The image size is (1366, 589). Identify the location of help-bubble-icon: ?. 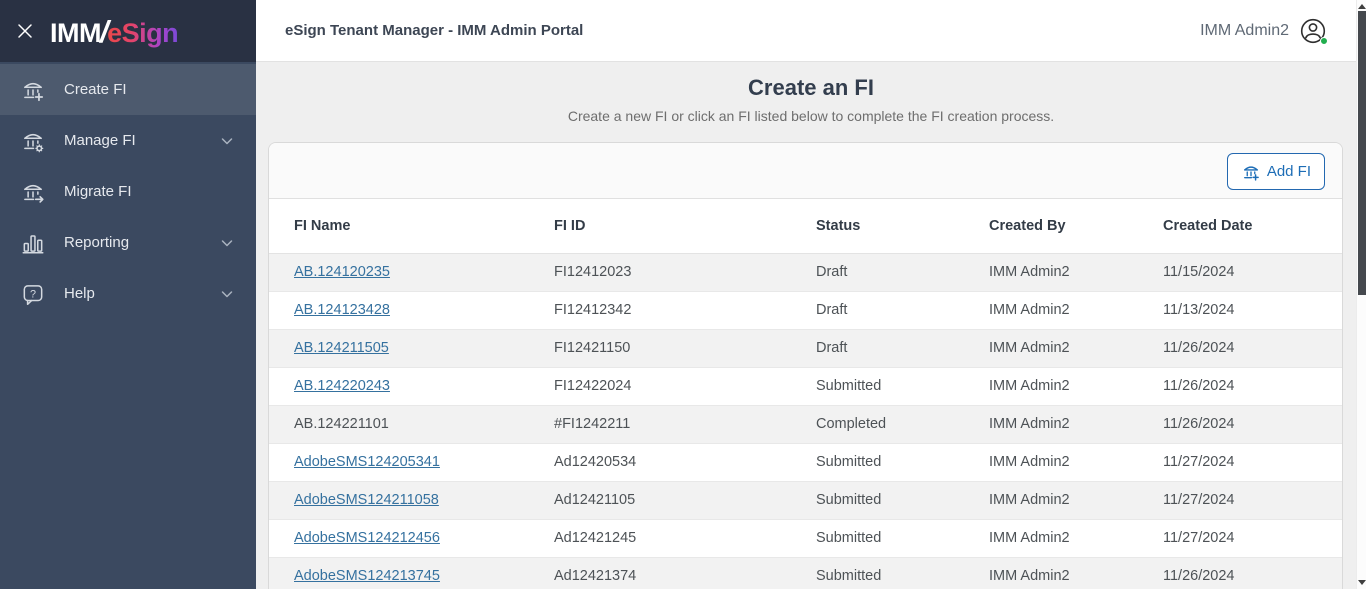
(33, 294).